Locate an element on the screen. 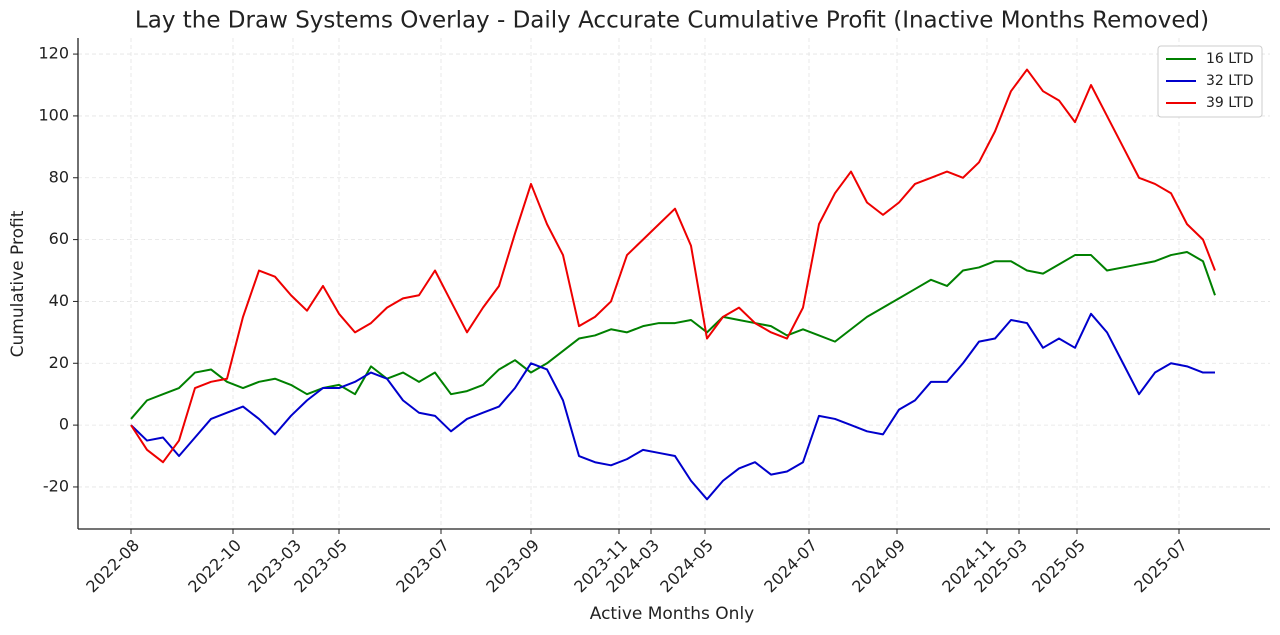  y-tick-label: 100 is located at coordinates (53, 114).